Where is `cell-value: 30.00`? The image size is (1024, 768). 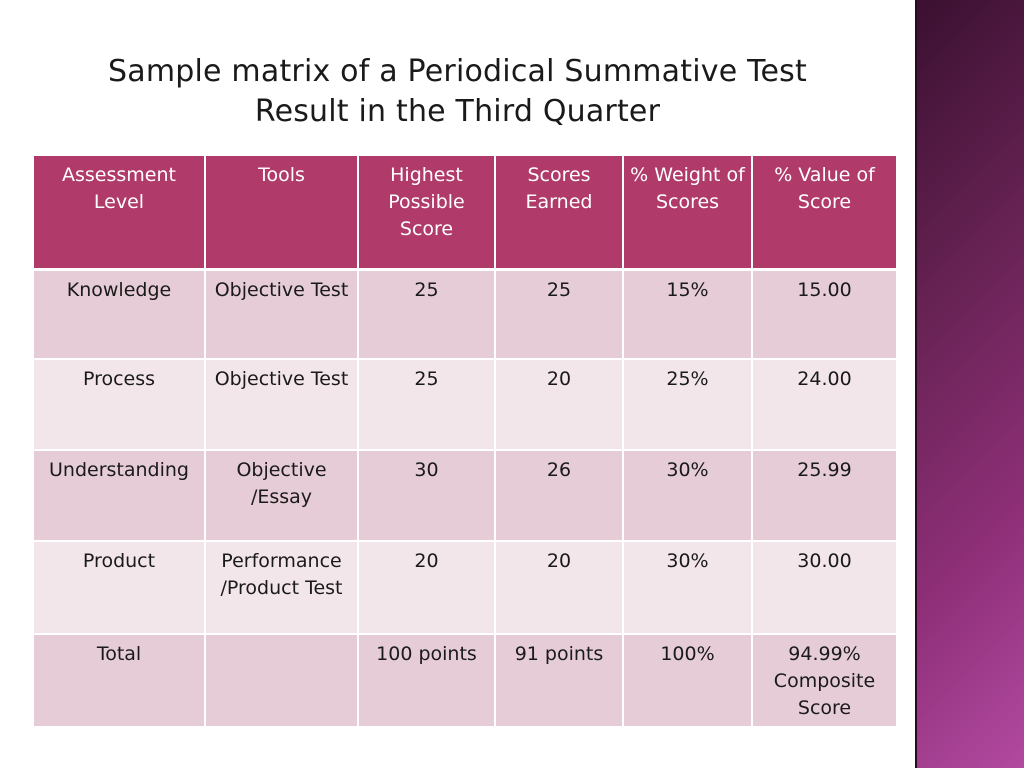 cell-value: 30.00 is located at coordinates (824, 587).